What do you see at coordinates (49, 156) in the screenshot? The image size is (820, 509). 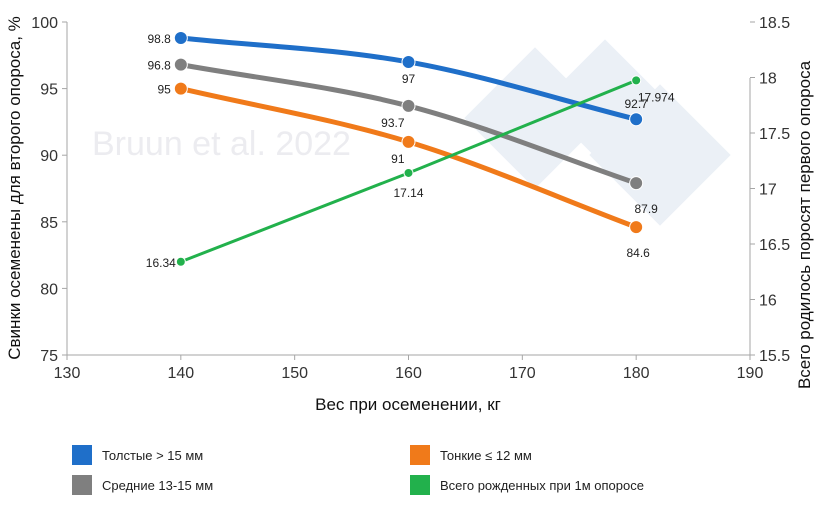 I see `y-tick-label: 90` at bounding box center [49, 156].